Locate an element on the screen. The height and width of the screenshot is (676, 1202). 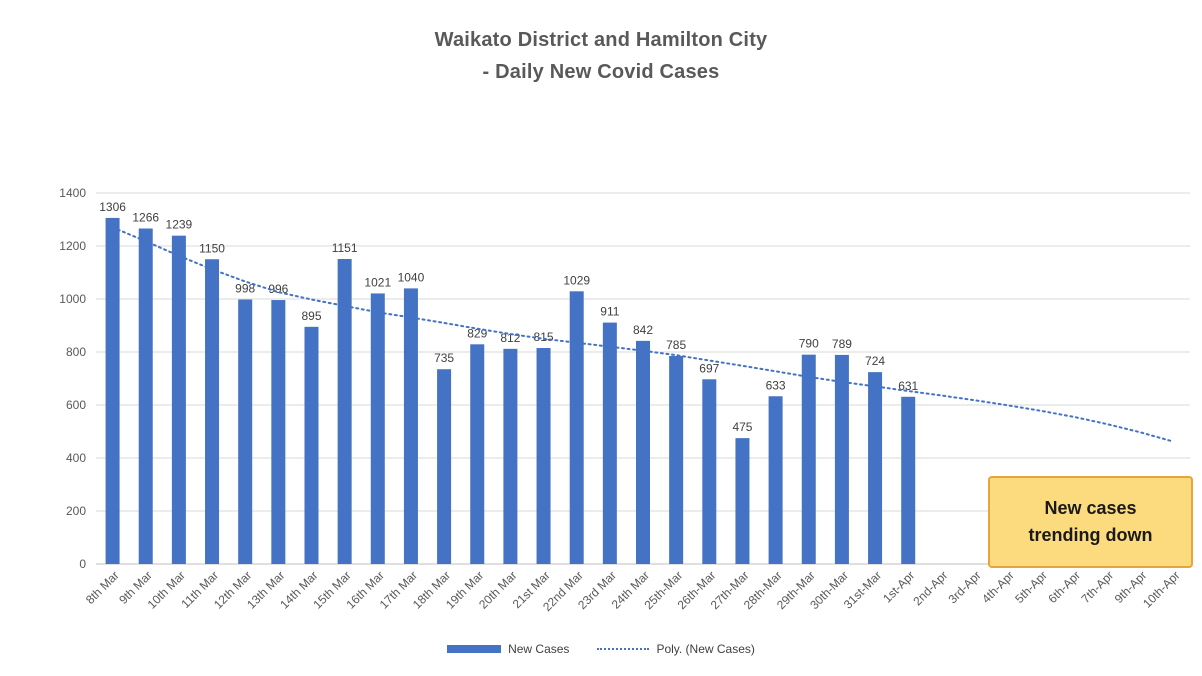
bar-20th Mar is located at coordinates (510, 456).